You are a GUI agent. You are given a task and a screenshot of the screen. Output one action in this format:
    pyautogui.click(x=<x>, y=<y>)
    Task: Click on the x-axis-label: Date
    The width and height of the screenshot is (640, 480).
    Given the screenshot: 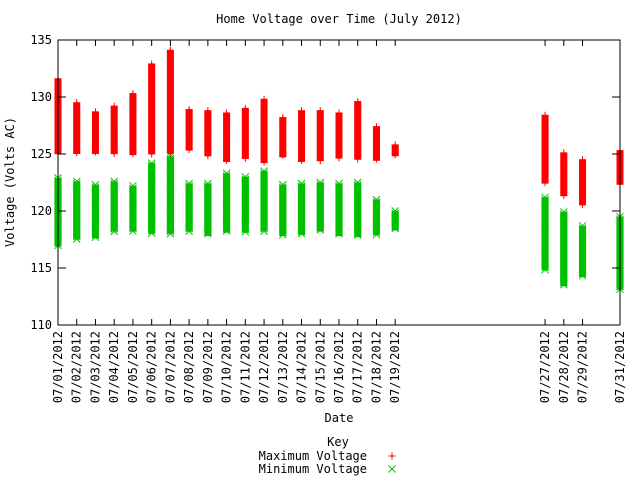 What is the action you would take?
    pyautogui.click(x=339, y=418)
    